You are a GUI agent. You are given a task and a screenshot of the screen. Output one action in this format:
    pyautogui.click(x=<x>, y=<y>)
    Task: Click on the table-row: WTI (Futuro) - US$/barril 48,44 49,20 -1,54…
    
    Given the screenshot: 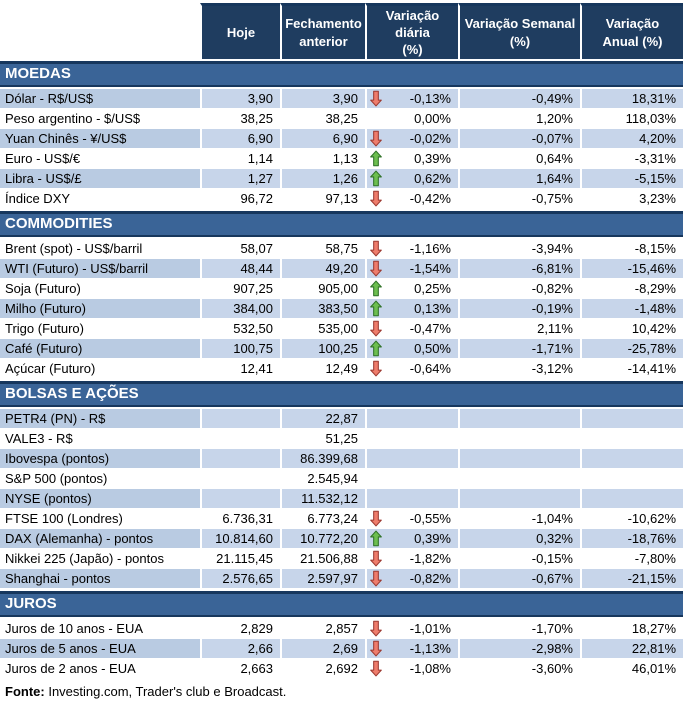 What is the action you would take?
    pyautogui.click(x=341, y=269)
    